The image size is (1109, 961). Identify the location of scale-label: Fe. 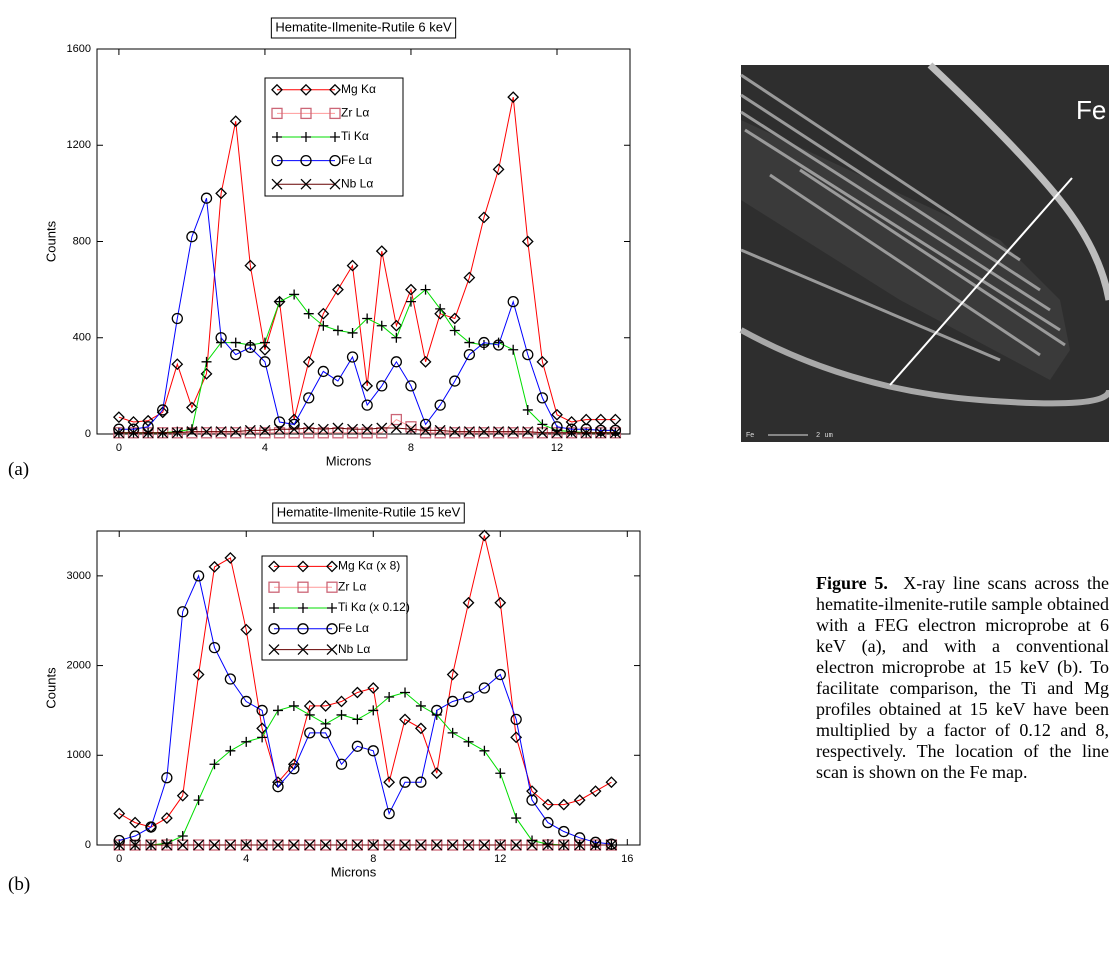
(750, 435).